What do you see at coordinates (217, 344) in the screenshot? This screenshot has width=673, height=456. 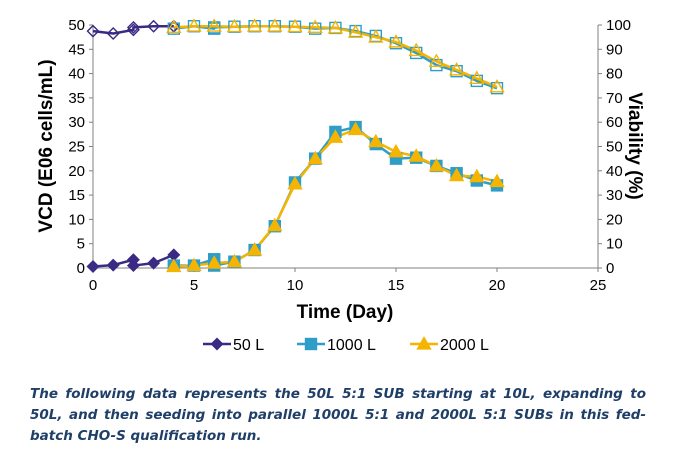 I see `legend-marker-50l` at bounding box center [217, 344].